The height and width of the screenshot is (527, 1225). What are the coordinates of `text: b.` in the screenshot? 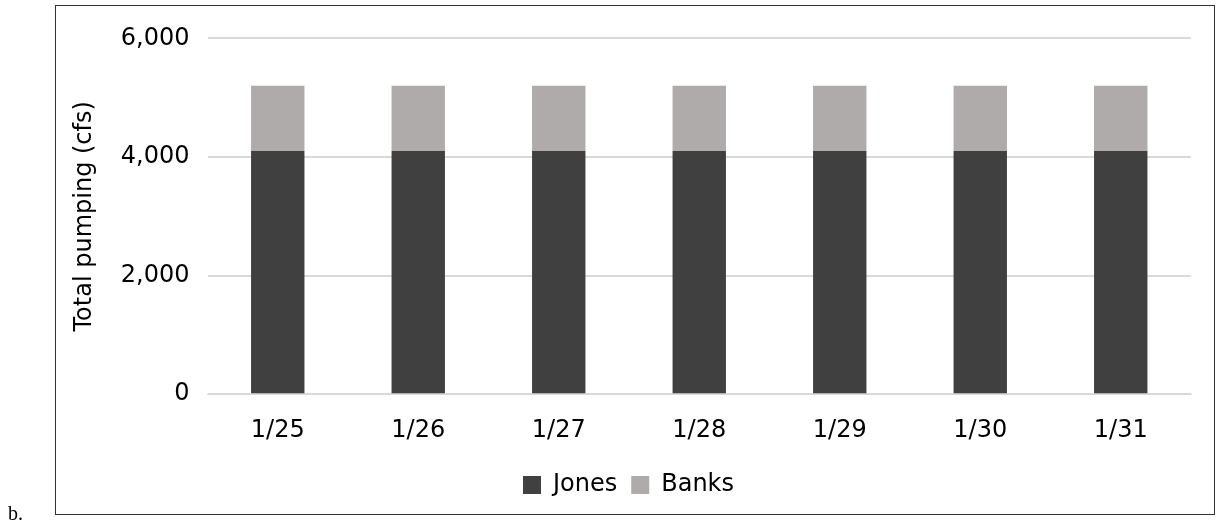 It's located at (15, 513).